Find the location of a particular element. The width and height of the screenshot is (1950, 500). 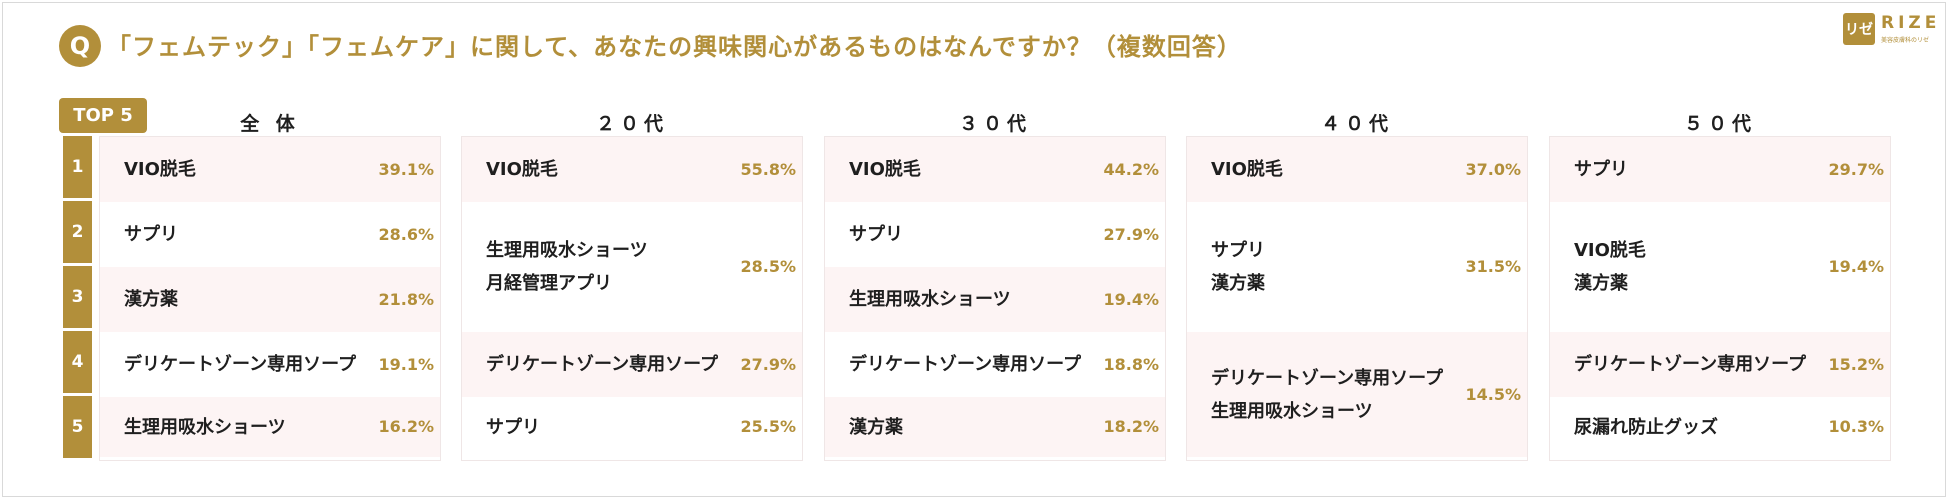

item-value: 21.8% is located at coordinates (406, 299).